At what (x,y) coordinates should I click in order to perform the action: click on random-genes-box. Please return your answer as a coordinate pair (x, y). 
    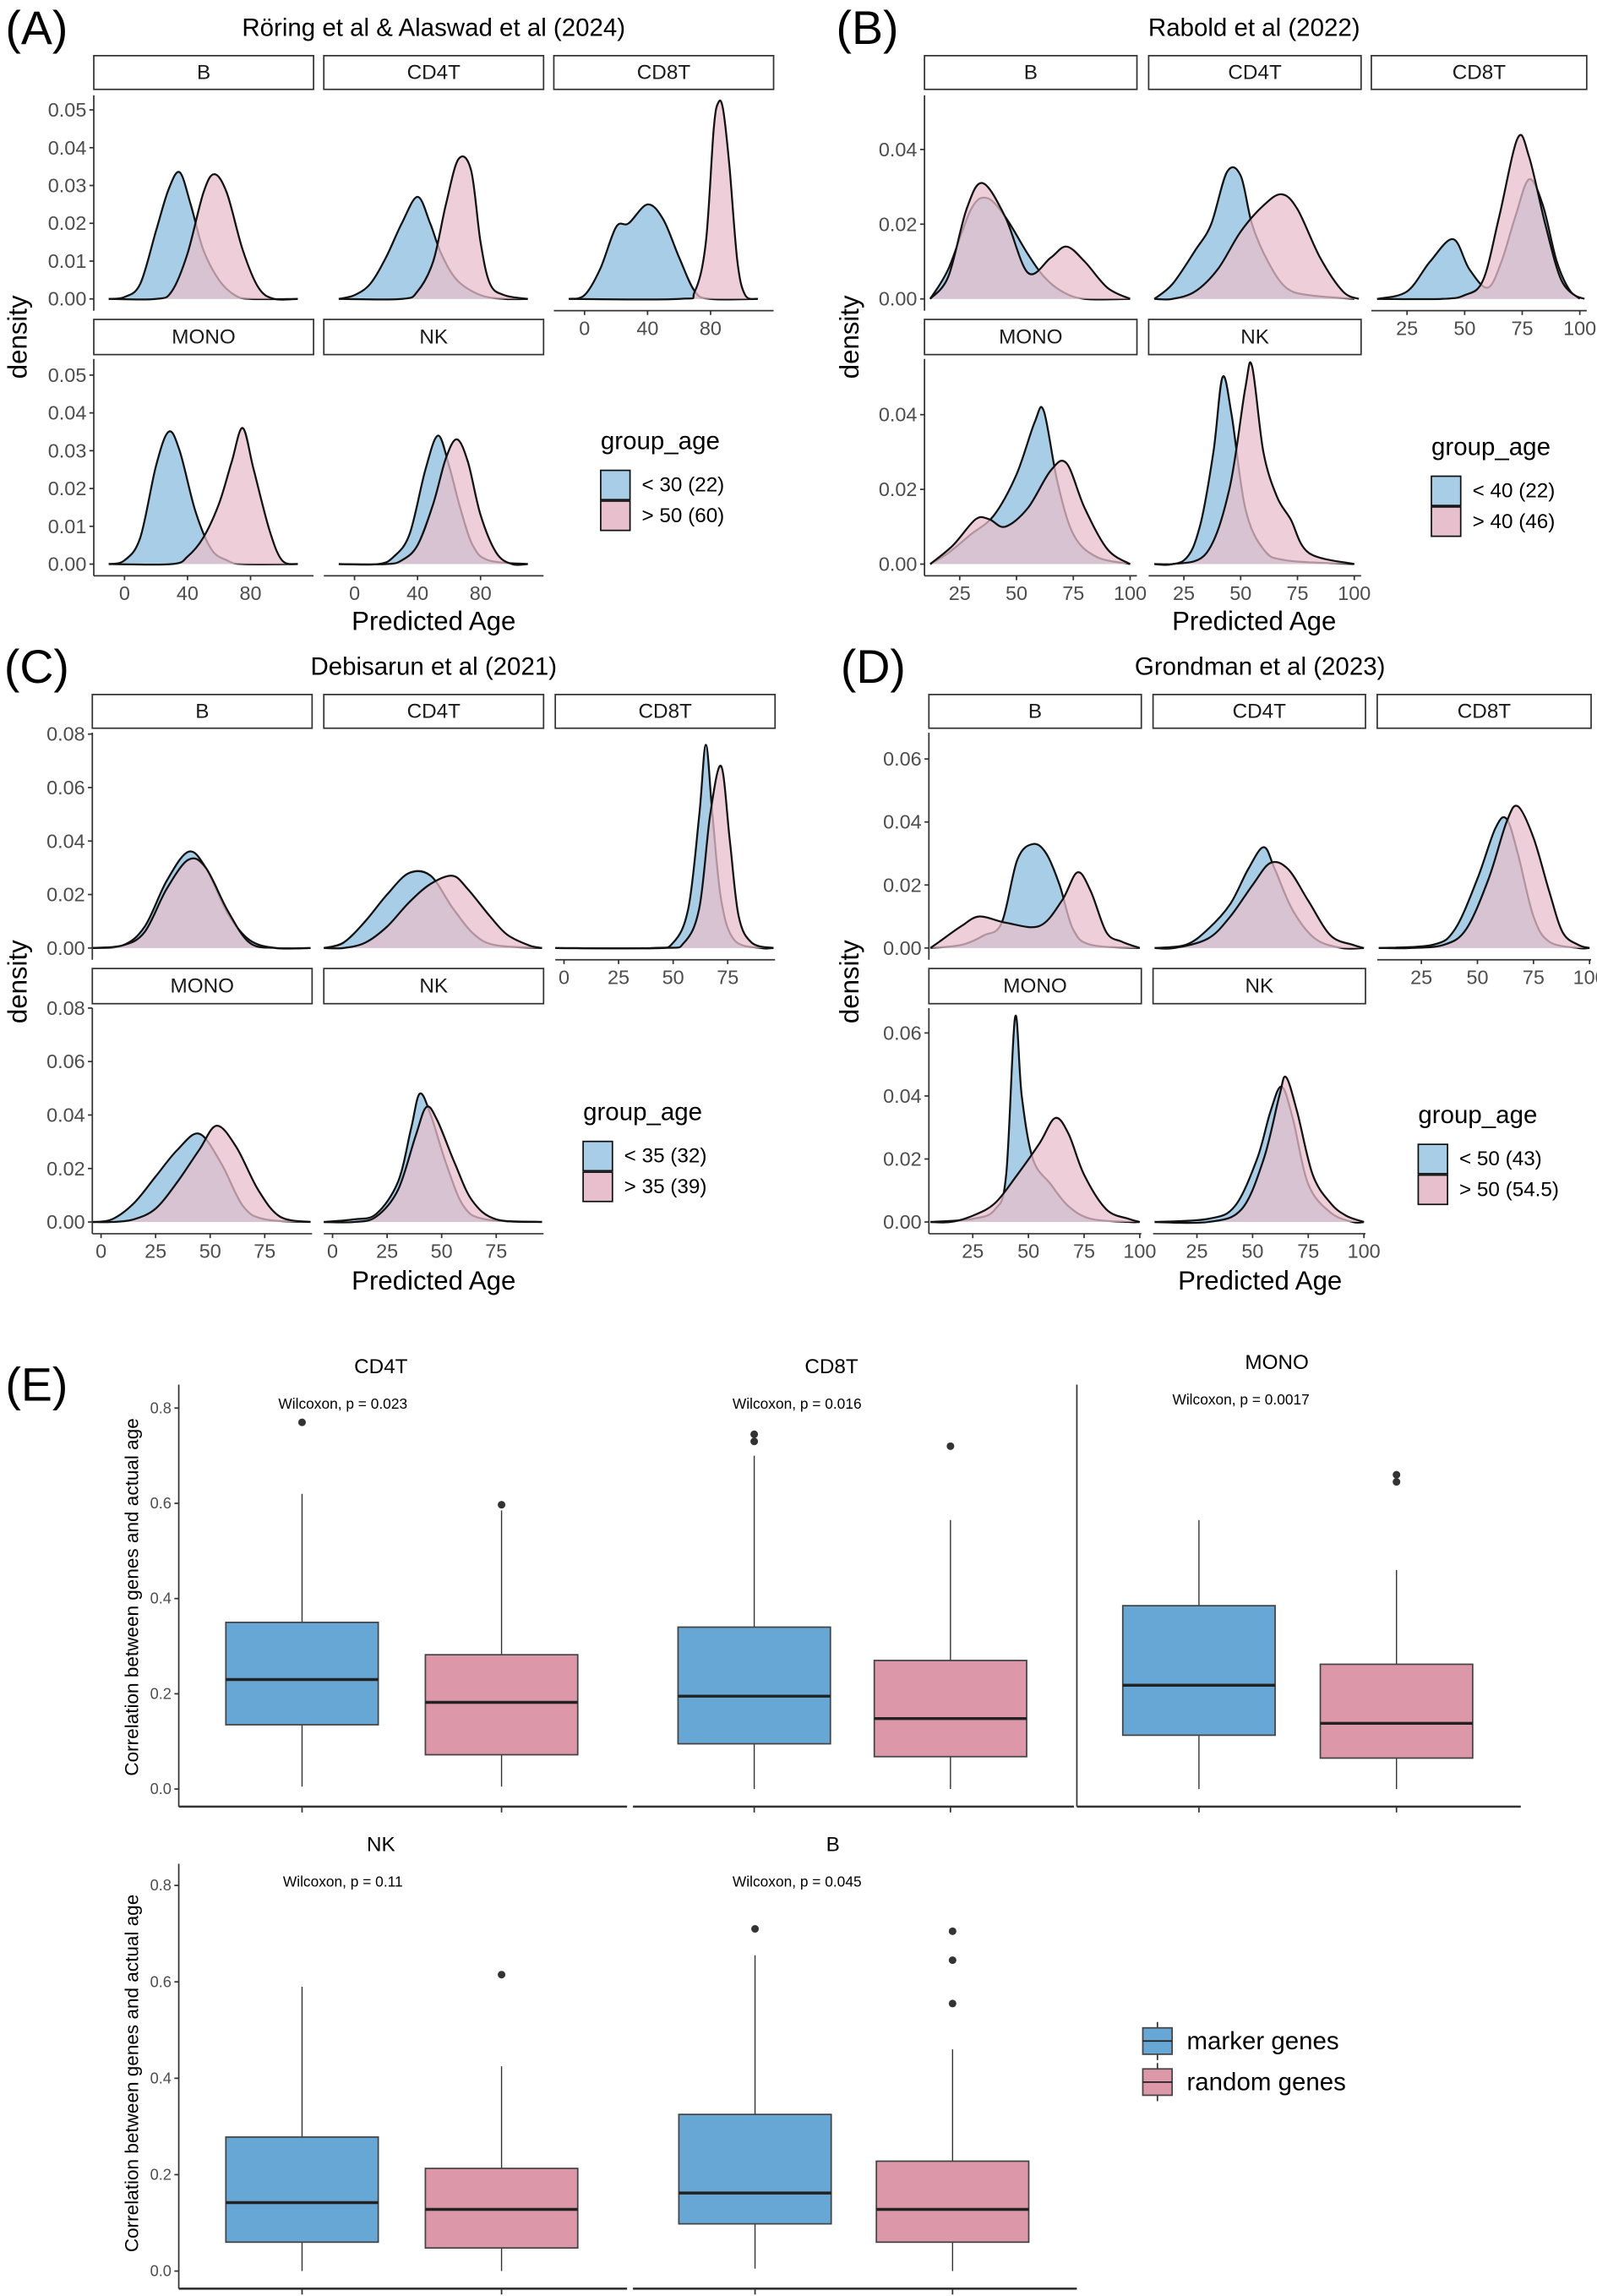
    Looking at the image, I should click on (952, 2202).